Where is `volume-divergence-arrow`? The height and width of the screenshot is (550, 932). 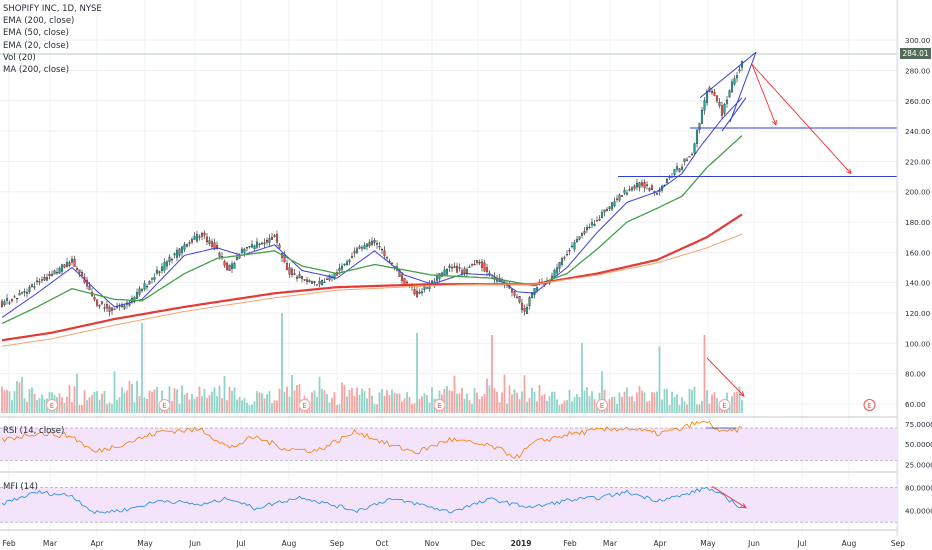 volume-divergence-arrow is located at coordinates (725, 377).